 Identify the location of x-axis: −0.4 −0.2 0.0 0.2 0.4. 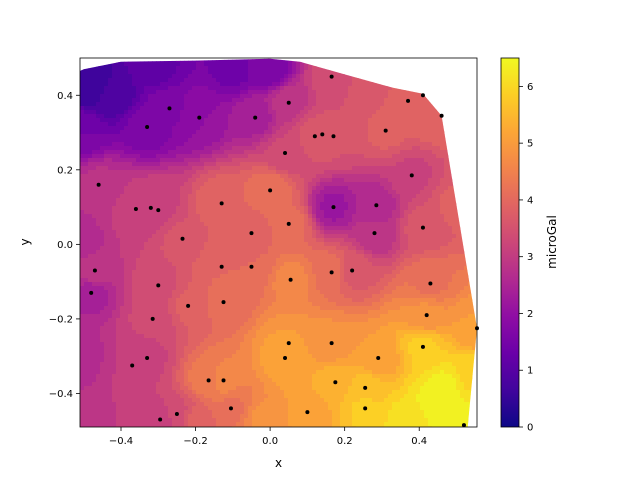
(268, 437).